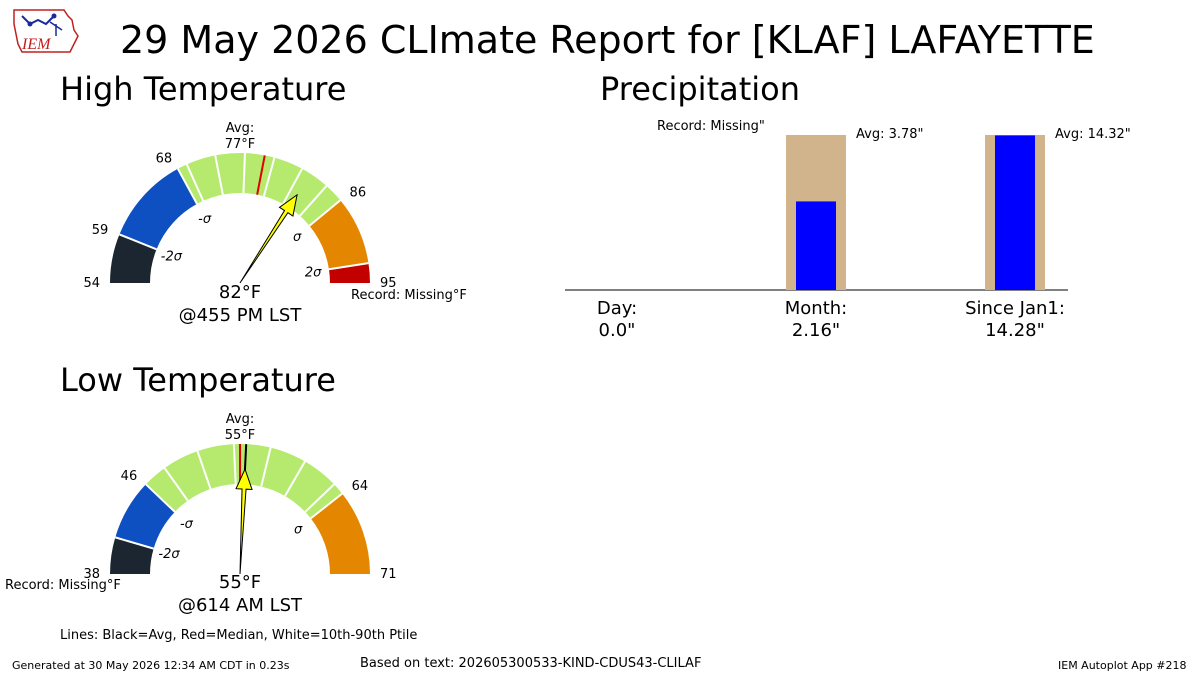 This screenshot has height=675, width=1200. Describe the element at coordinates (205, 219) in the screenshot. I see `high-sigma-label-1: -σ` at that location.